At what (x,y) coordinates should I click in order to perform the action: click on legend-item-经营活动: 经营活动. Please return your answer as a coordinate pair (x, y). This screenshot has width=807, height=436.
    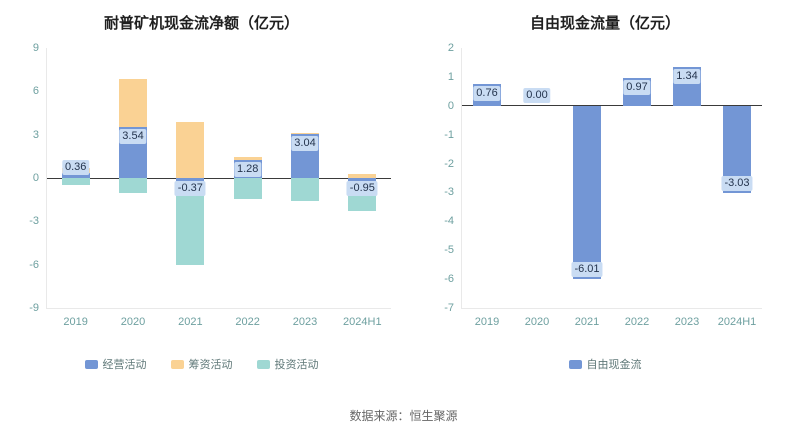
    Looking at the image, I should click on (115, 364).